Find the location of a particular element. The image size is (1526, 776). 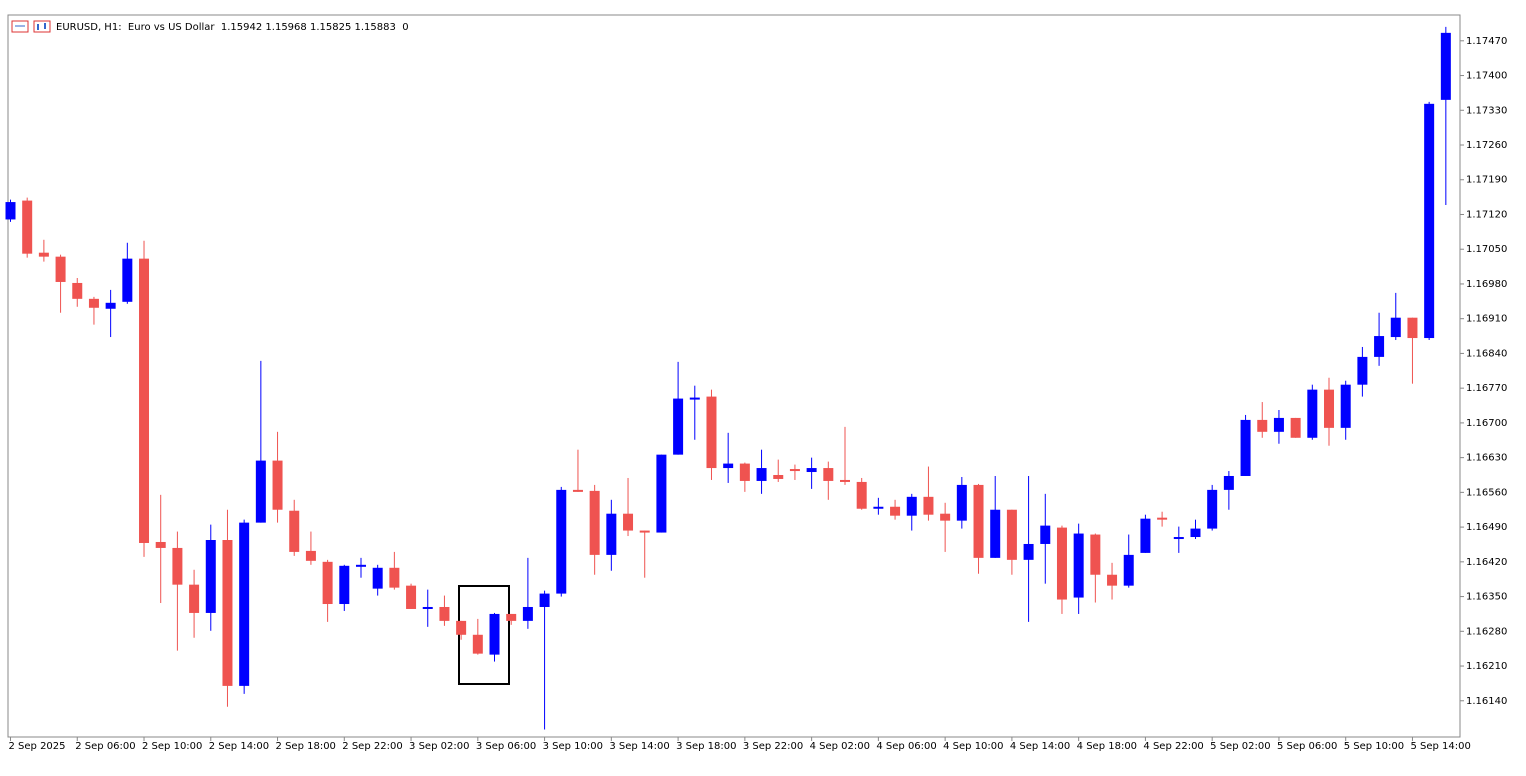

icon is located at coordinates (42, 26).